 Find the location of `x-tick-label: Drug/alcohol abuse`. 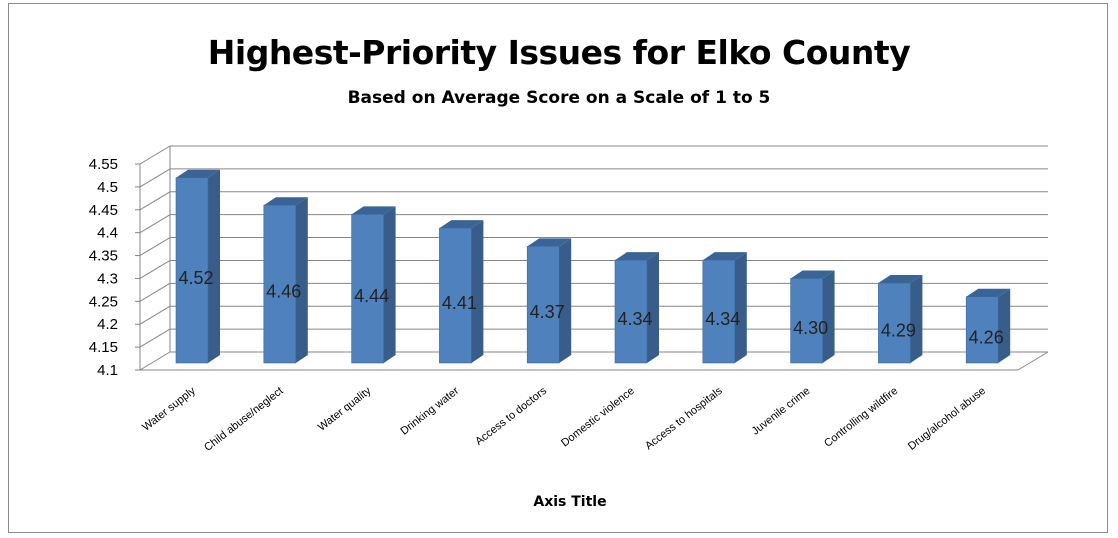

x-tick-label: Drug/alcohol abuse is located at coordinates (947, 419).